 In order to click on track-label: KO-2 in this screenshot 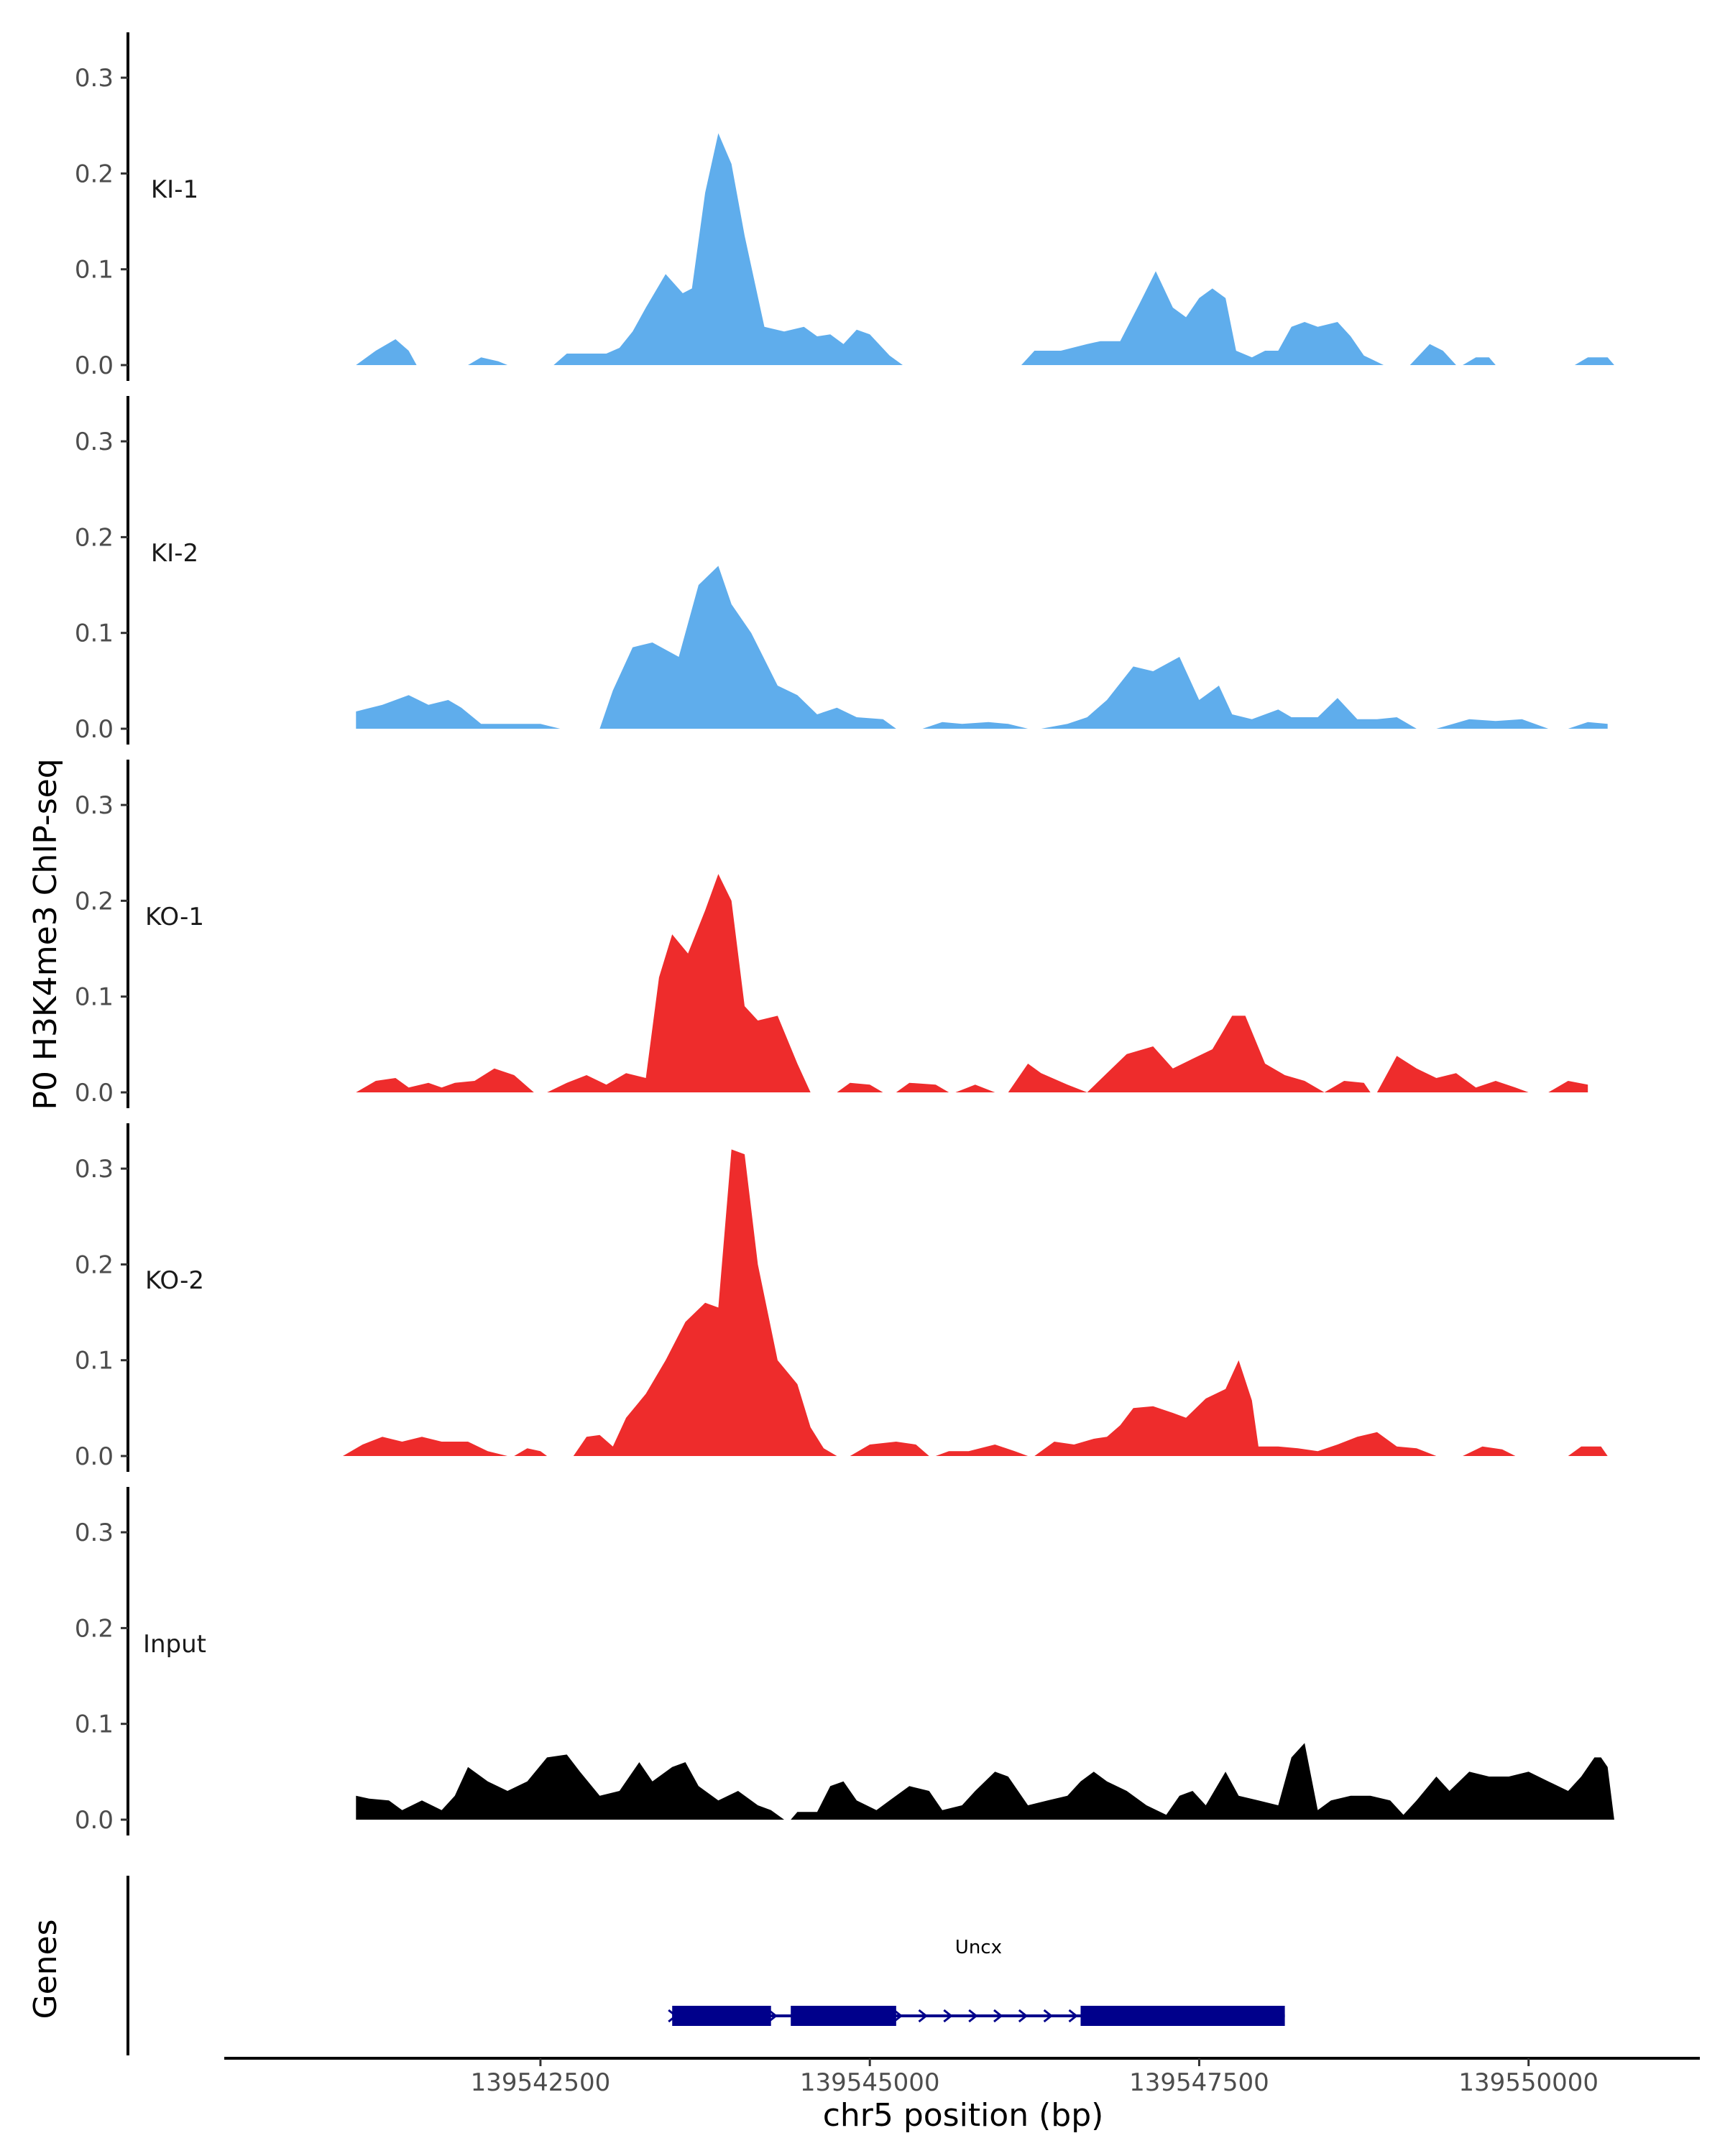, I will do `click(174, 1280)`.